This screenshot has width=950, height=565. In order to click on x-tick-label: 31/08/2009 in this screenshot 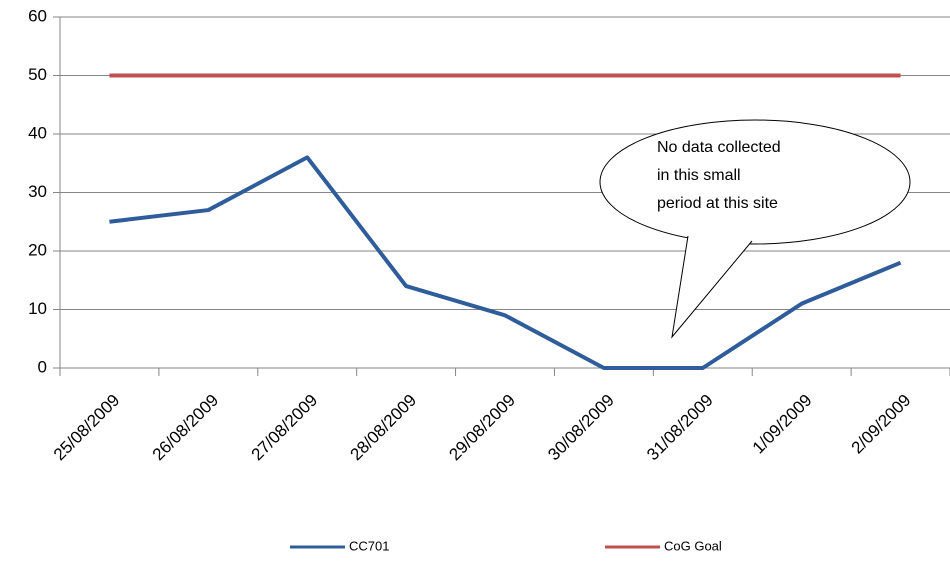, I will do `click(680, 428)`.